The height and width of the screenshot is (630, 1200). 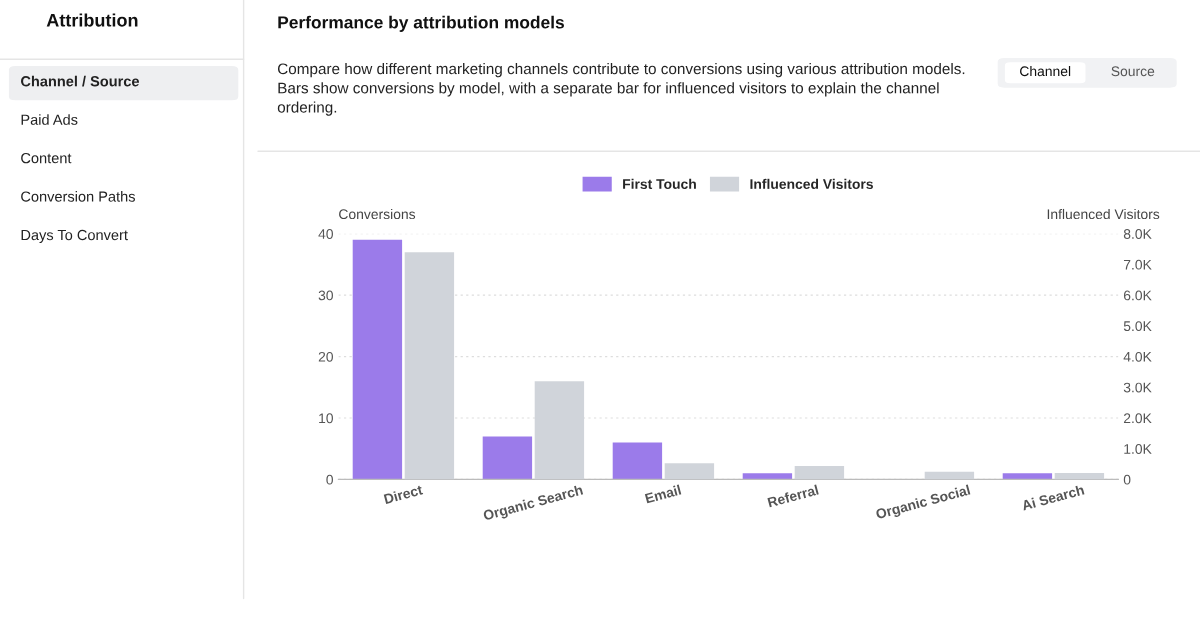 I want to click on y2-tick-label: 7.0K, so click(x=1137, y=264).